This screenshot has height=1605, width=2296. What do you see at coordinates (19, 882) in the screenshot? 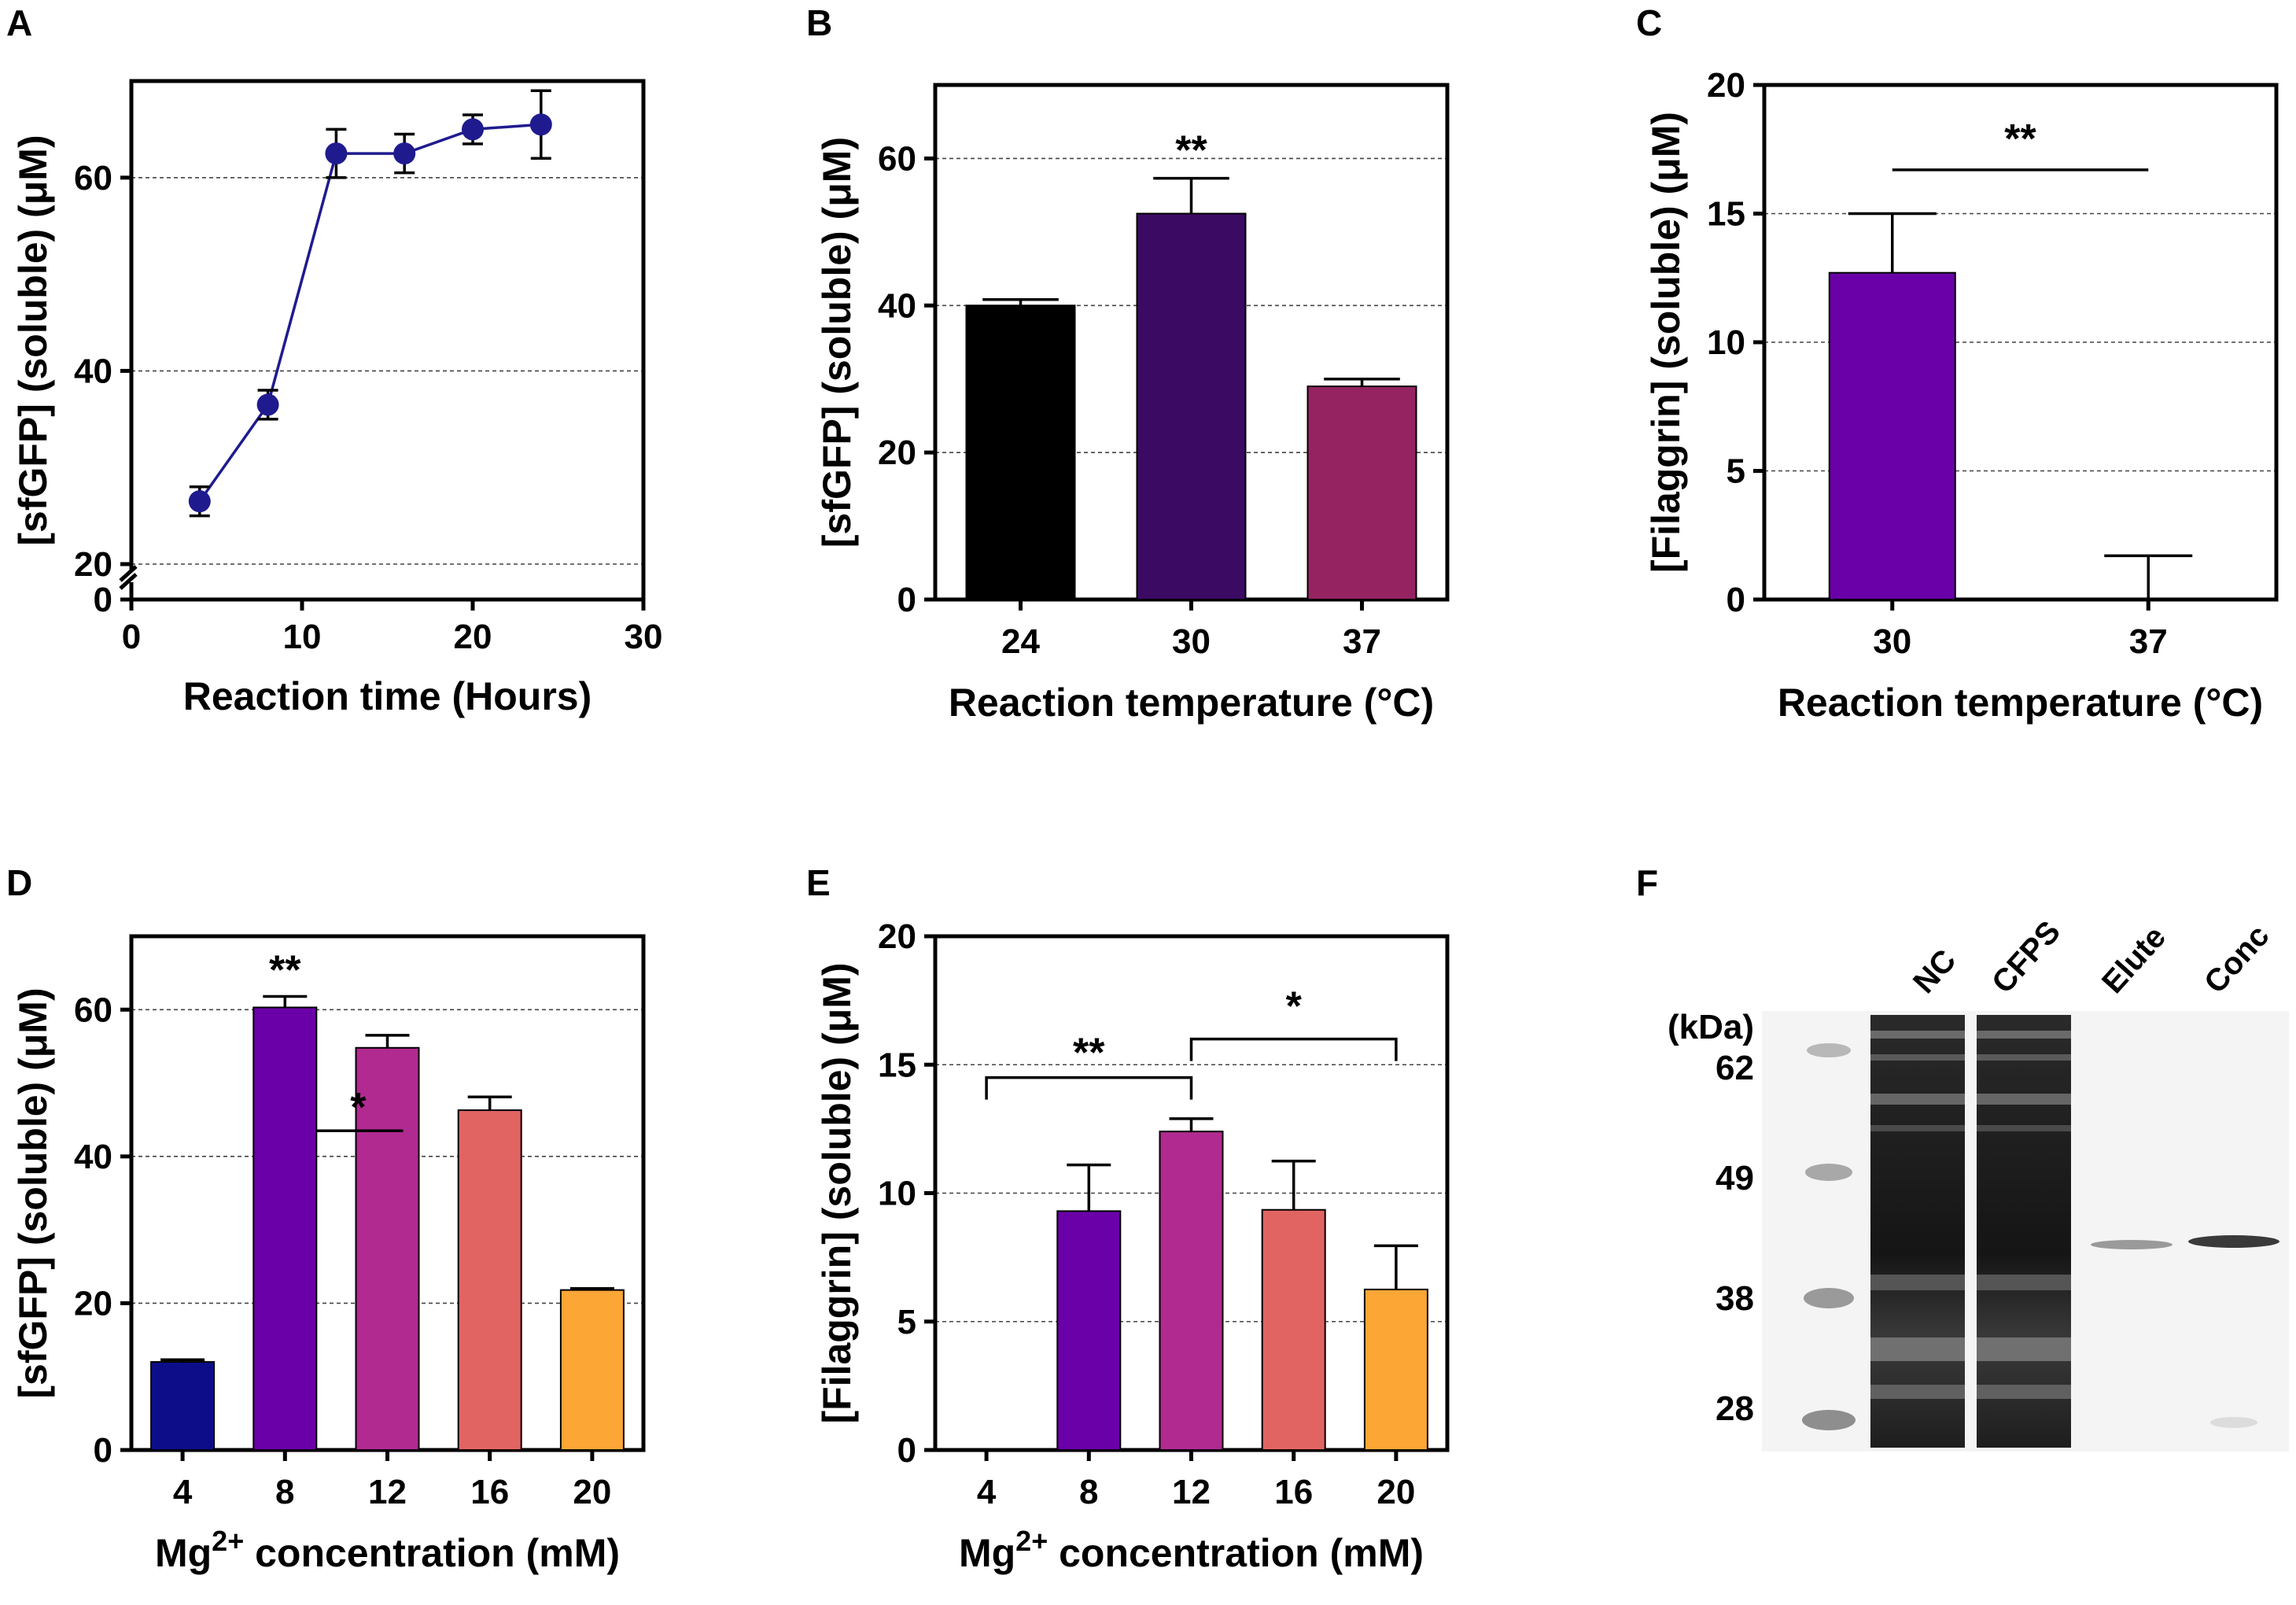
I see `panel-label-d: D` at bounding box center [19, 882].